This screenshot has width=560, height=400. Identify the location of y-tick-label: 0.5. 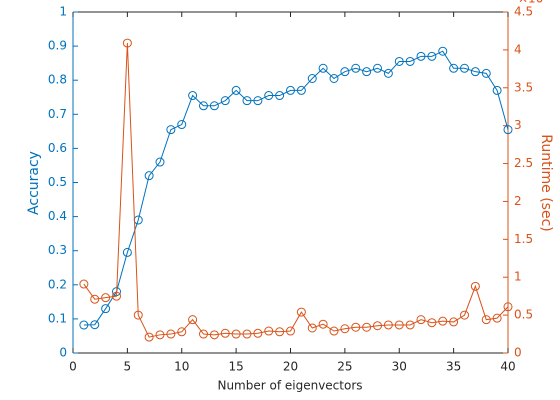
(57, 182).